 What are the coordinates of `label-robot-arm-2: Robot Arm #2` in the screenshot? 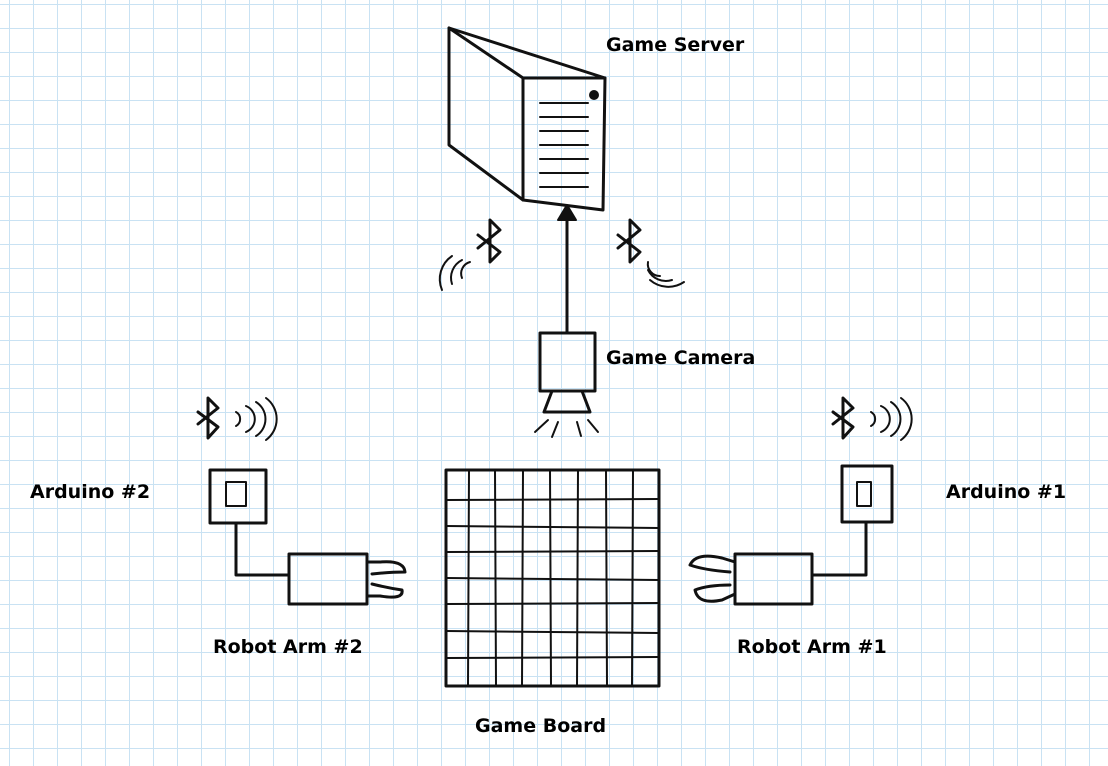 It's located at (288, 647).